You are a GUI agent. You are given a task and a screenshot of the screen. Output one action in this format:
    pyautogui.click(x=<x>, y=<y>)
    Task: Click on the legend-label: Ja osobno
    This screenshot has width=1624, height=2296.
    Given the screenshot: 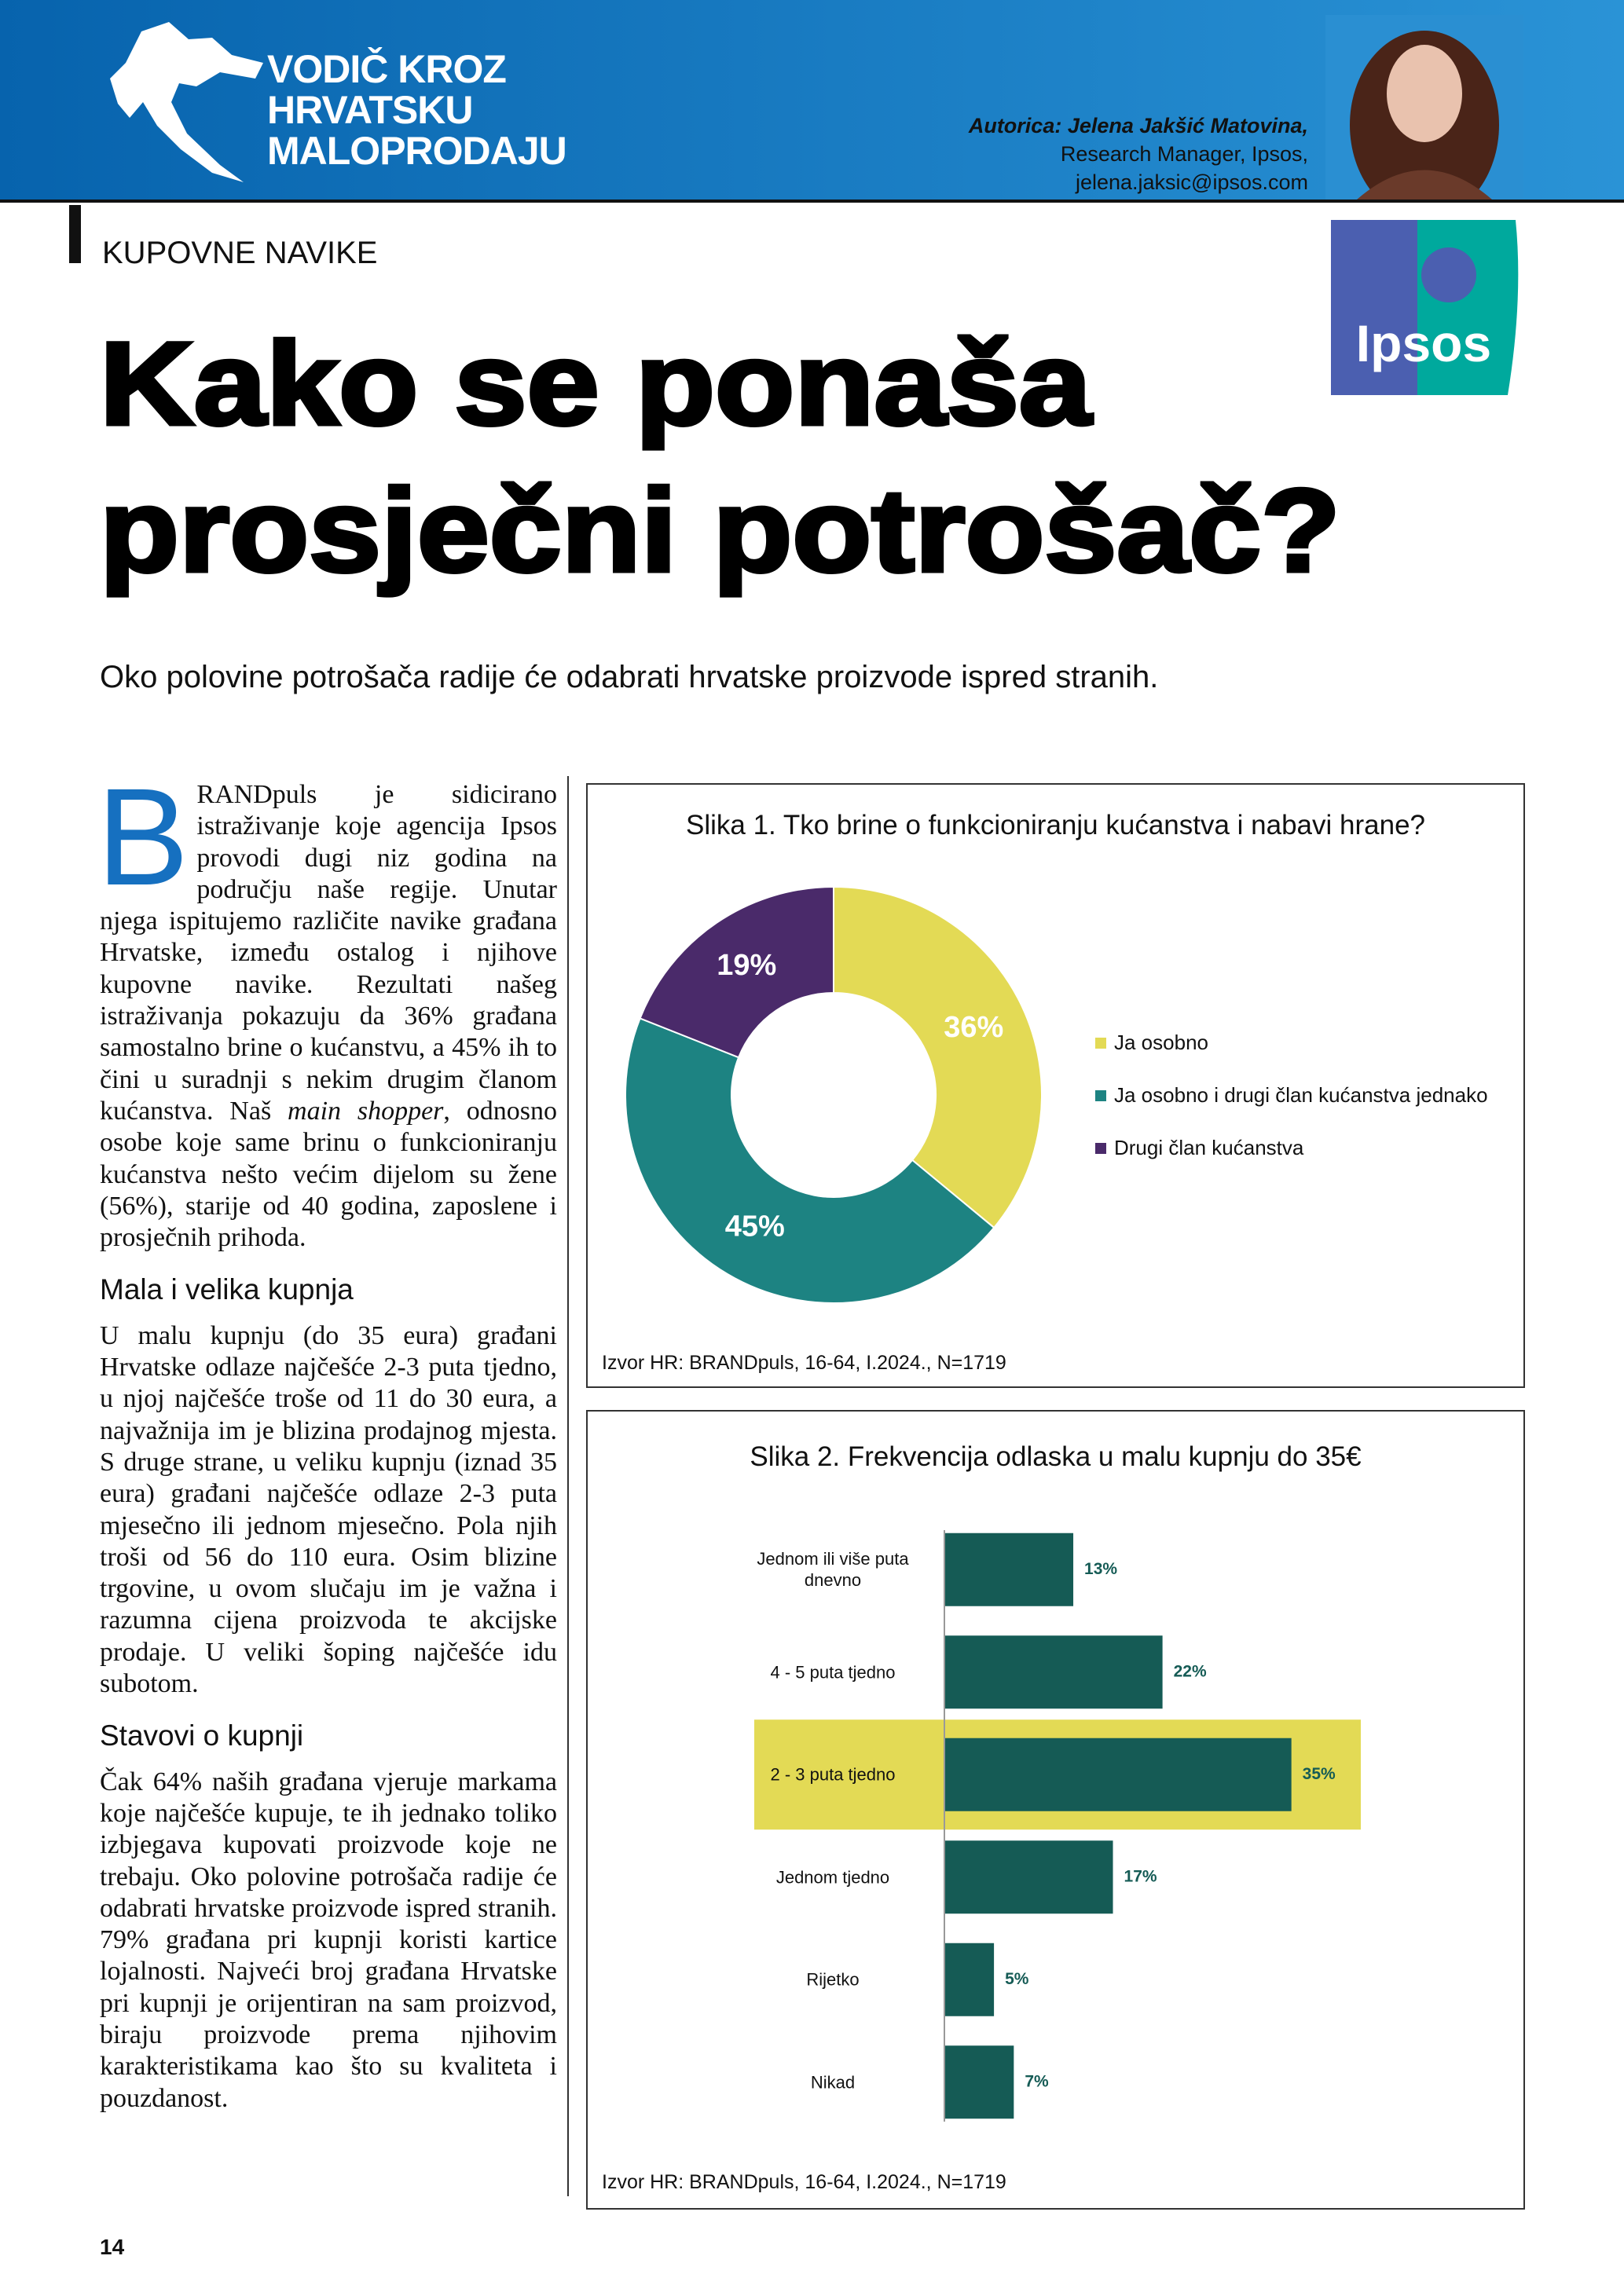 What is the action you would take?
    pyautogui.click(x=1161, y=1042)
    